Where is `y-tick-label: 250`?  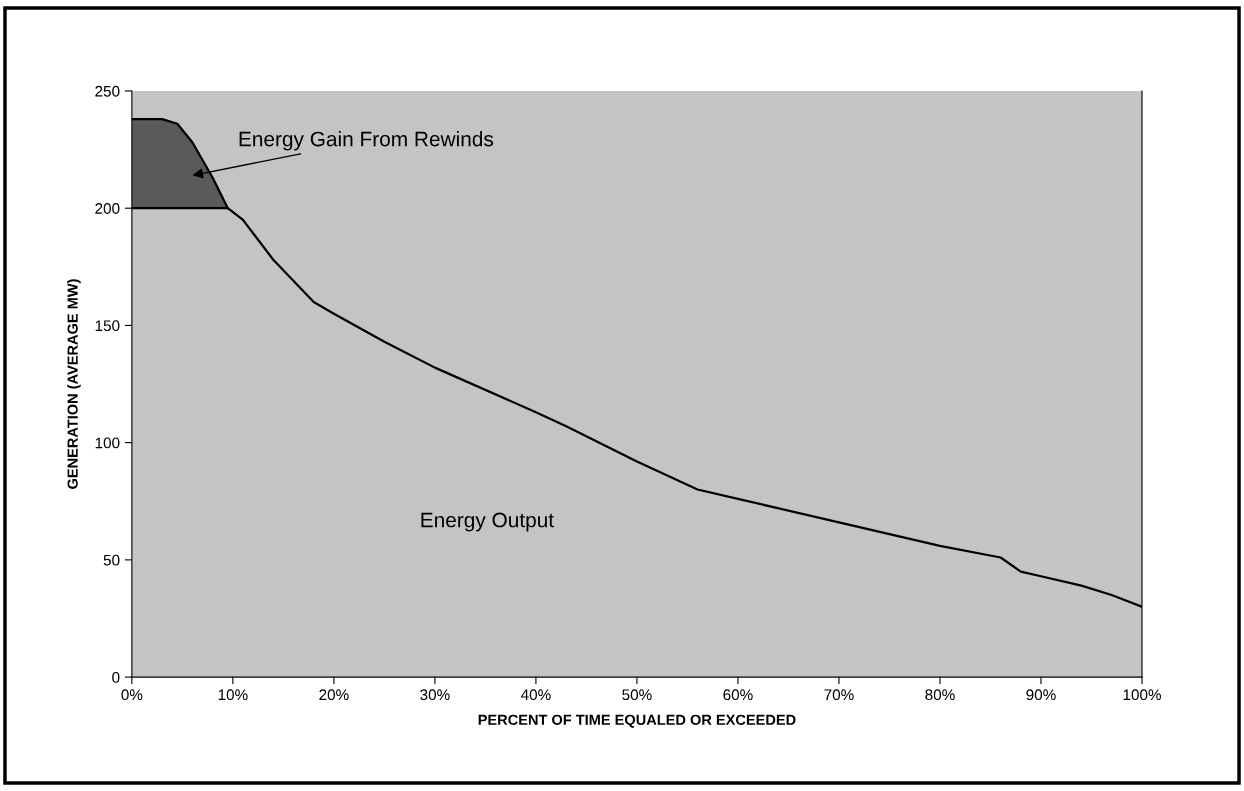 y-tick-label: 250 is located at coordinates (107, 91).